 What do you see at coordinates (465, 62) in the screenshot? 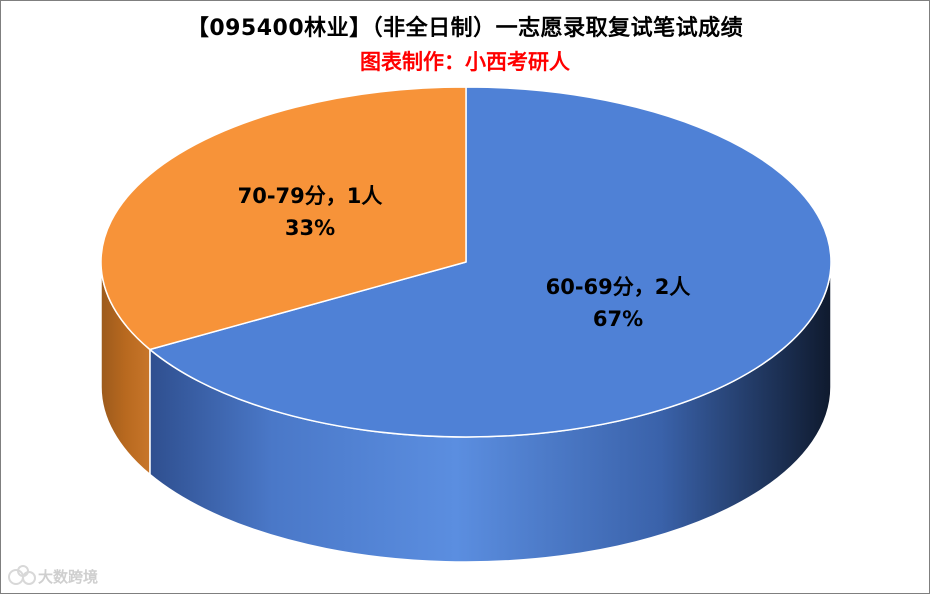
I see `chart-subtitle: 图表制作：小西考研人` at bounding box center [465, 62].